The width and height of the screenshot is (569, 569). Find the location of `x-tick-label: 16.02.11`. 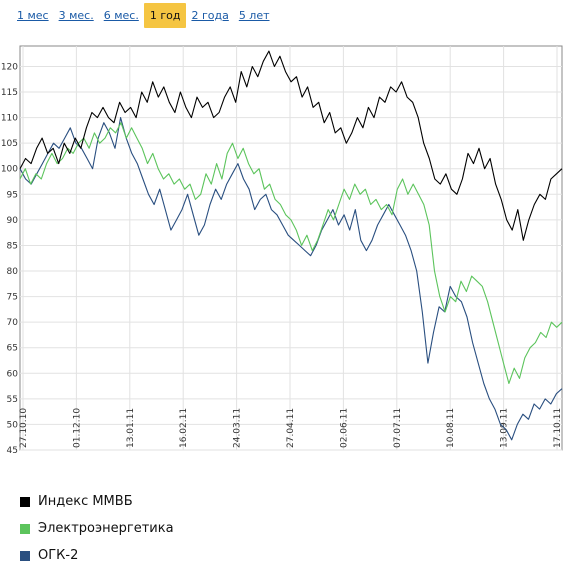

x-tick-label: 16.02.11 is located at coordinates (184, 428).